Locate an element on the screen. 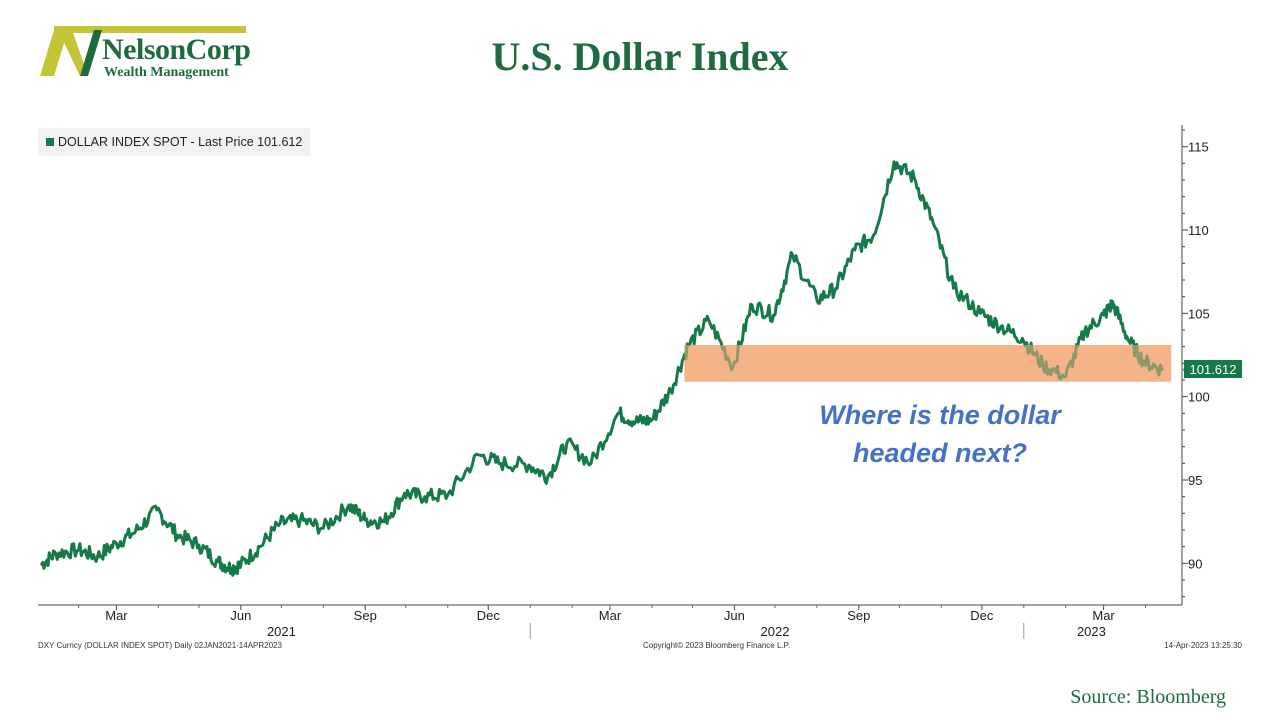  y-tick-label: 110 is located at coordinates (1198, 230).